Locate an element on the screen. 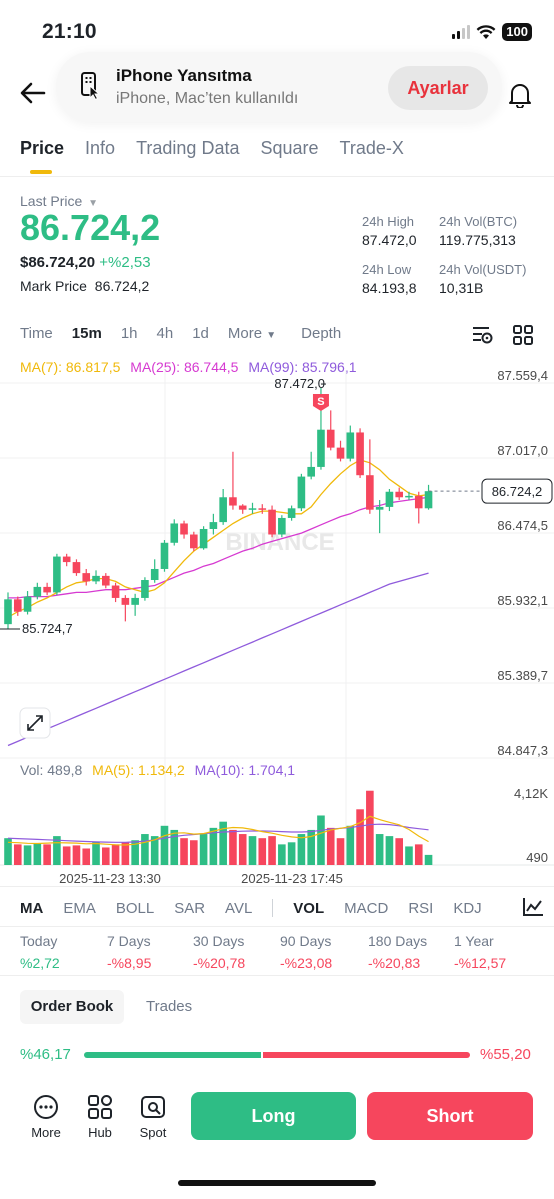 The image size is (554, 1199). banner-subtitle: iPhone, Mac’ten kullanıldı is located at coordinates (207, 98).